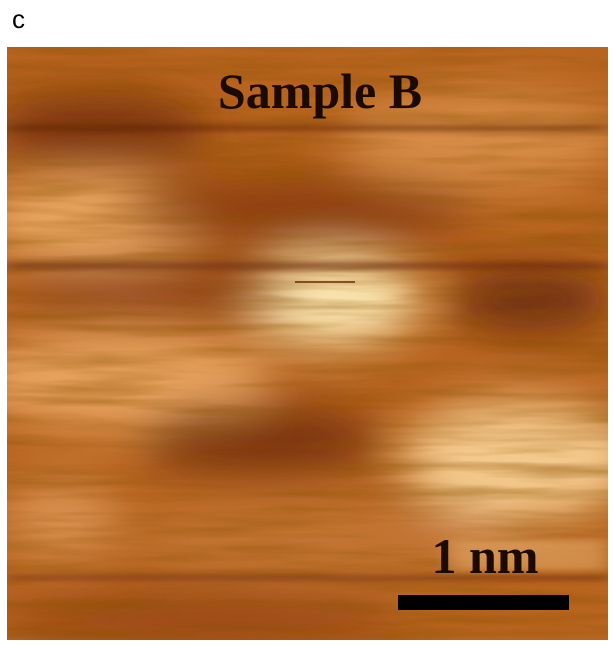 This screenshot has width=613, height=645. What do you see at coordinates (485, 556) in the screenshot?
I see `scale-bar-label: 1 nm` at bounding box center [485, 556].